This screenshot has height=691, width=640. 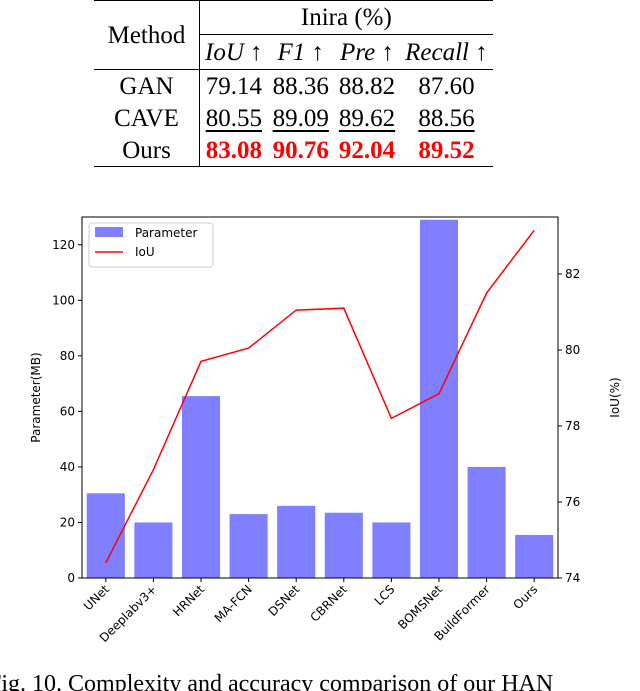 I want to click on table-row: Ours 83.08 90.76 92.04 89.52, so click(x=293, y=150).